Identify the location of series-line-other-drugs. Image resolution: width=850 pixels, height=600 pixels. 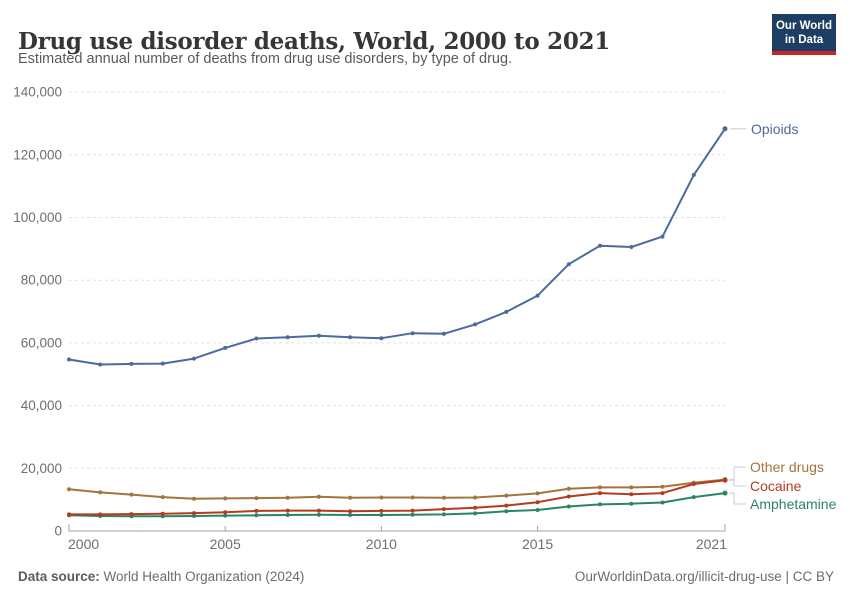
(397, 489).